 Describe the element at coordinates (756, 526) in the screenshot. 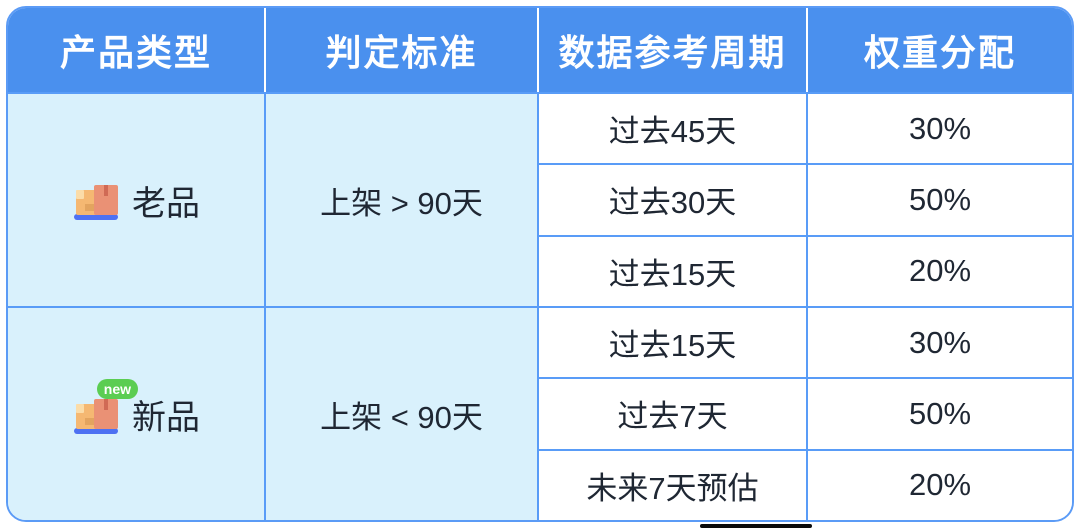

I see `bottom-dark-divider` at that location.